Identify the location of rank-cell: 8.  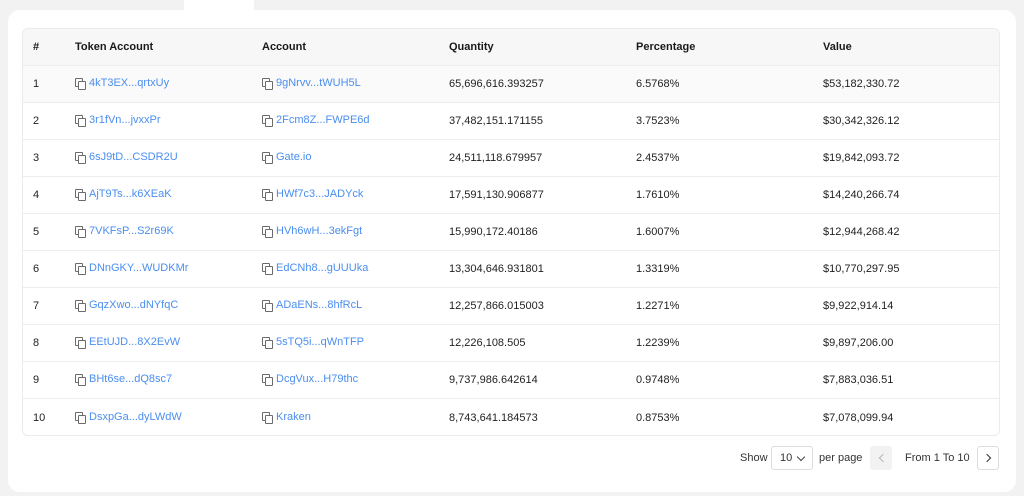
(36, 343).